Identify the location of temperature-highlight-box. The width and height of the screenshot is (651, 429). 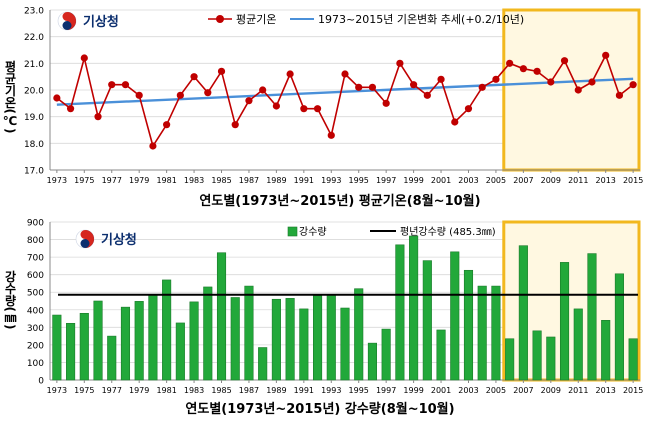
(571, 90).